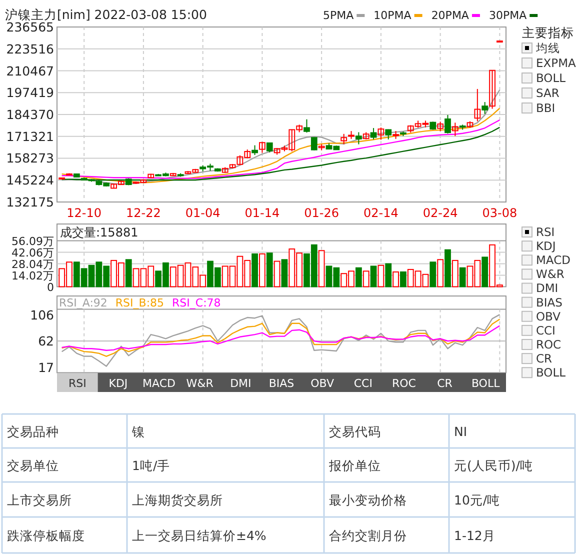 Image resolution: width=576 pixels, height=557 pixels. I want to click on y-tick-label: 42.06万, so click(33, 253).